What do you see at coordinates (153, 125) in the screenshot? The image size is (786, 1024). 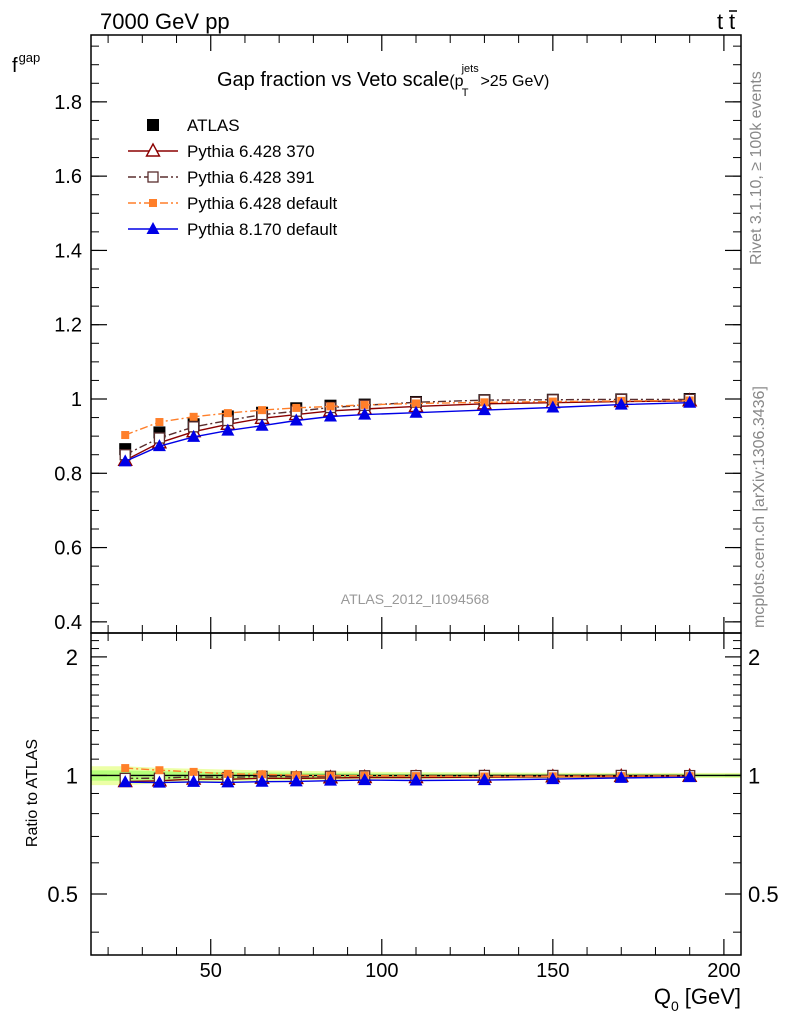 I see `legend-marker-atlas` at bounding box center [153, 125].